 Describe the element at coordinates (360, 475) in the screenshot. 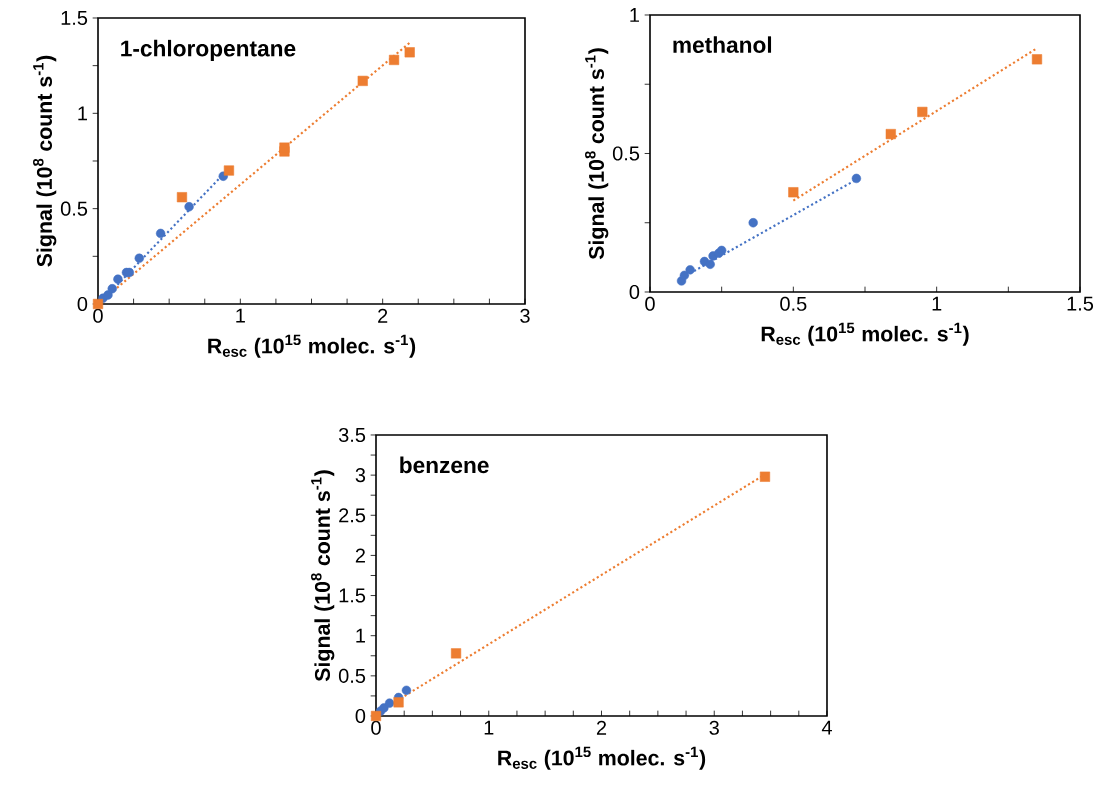

I see `y-tick-label: 3` at that location.